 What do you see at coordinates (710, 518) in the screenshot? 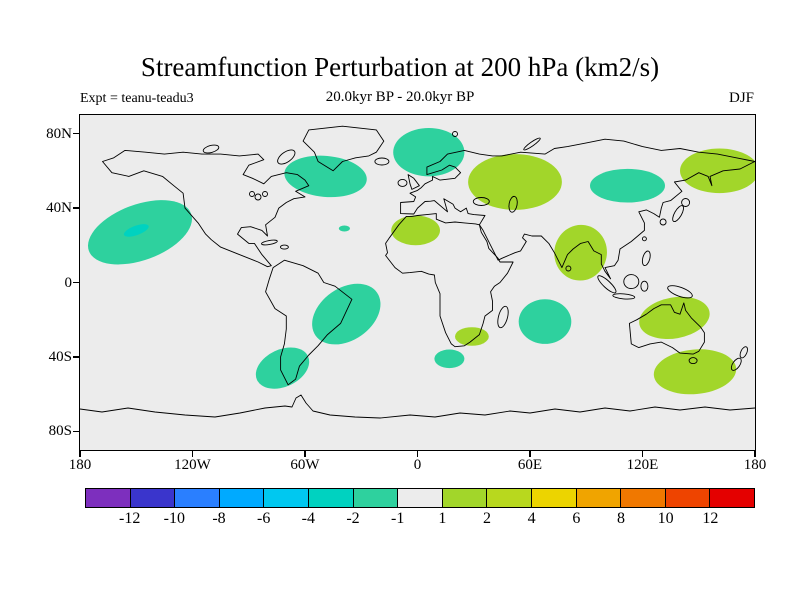
I see `colorbar-label-12: 12` at bounding box center [710, 518].